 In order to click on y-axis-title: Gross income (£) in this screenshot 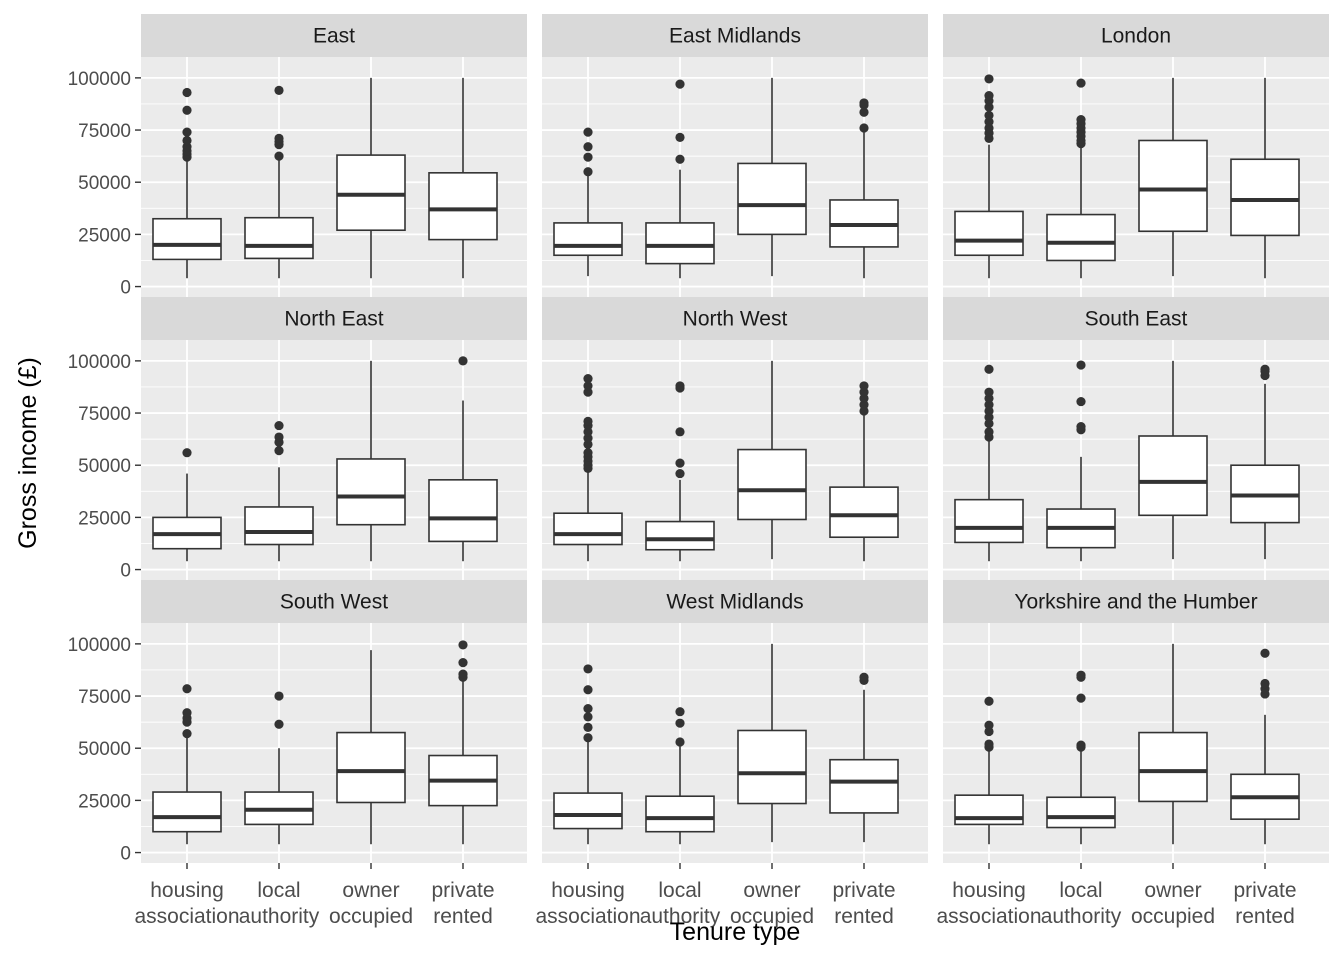, I will do `click(28, 453)`.